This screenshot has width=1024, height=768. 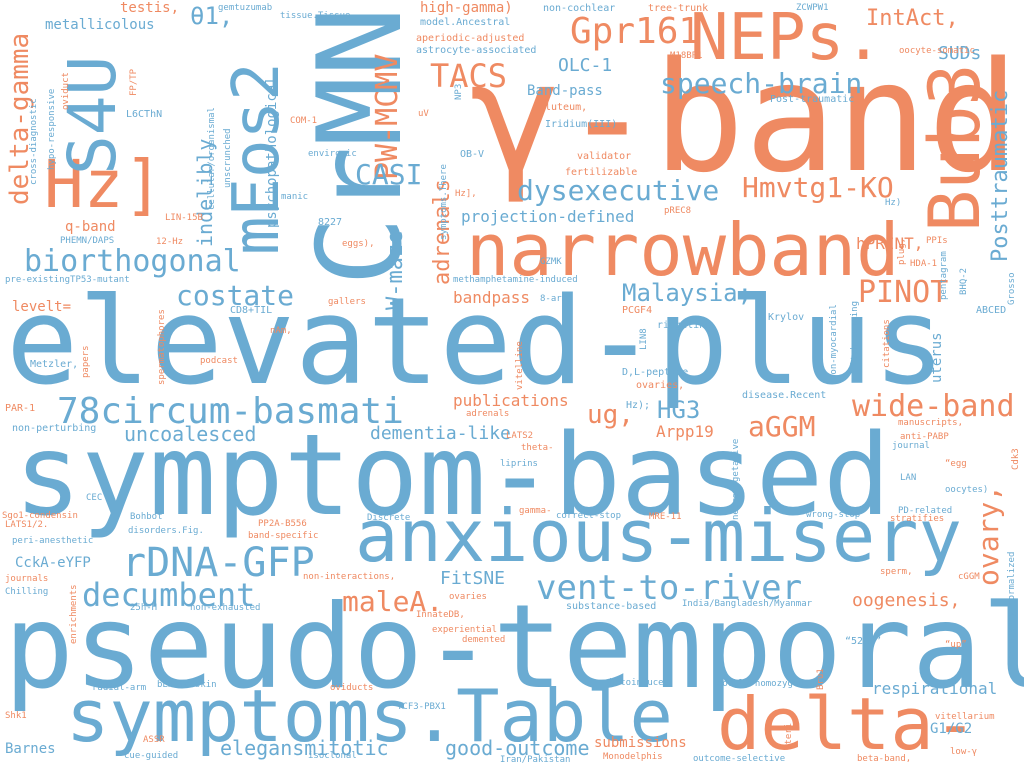 I want to click on word: PD-related, so click(x=925, y=511).